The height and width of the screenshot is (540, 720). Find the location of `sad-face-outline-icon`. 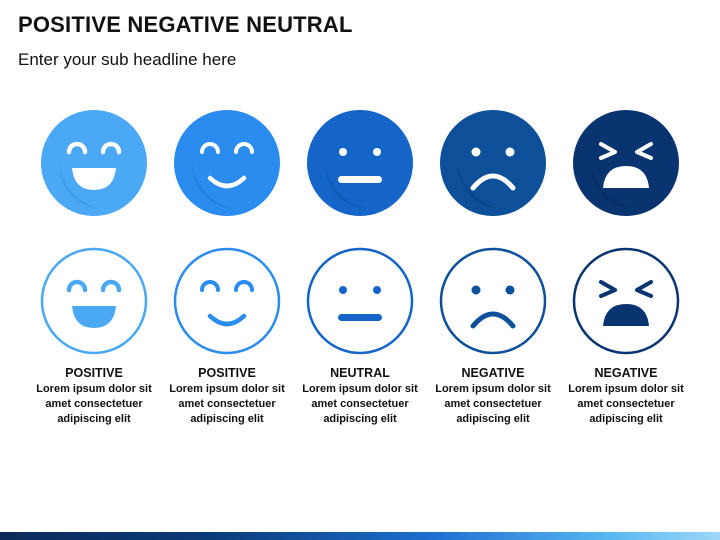

sad-face-outline-icon is located at coordinates (493, 301).